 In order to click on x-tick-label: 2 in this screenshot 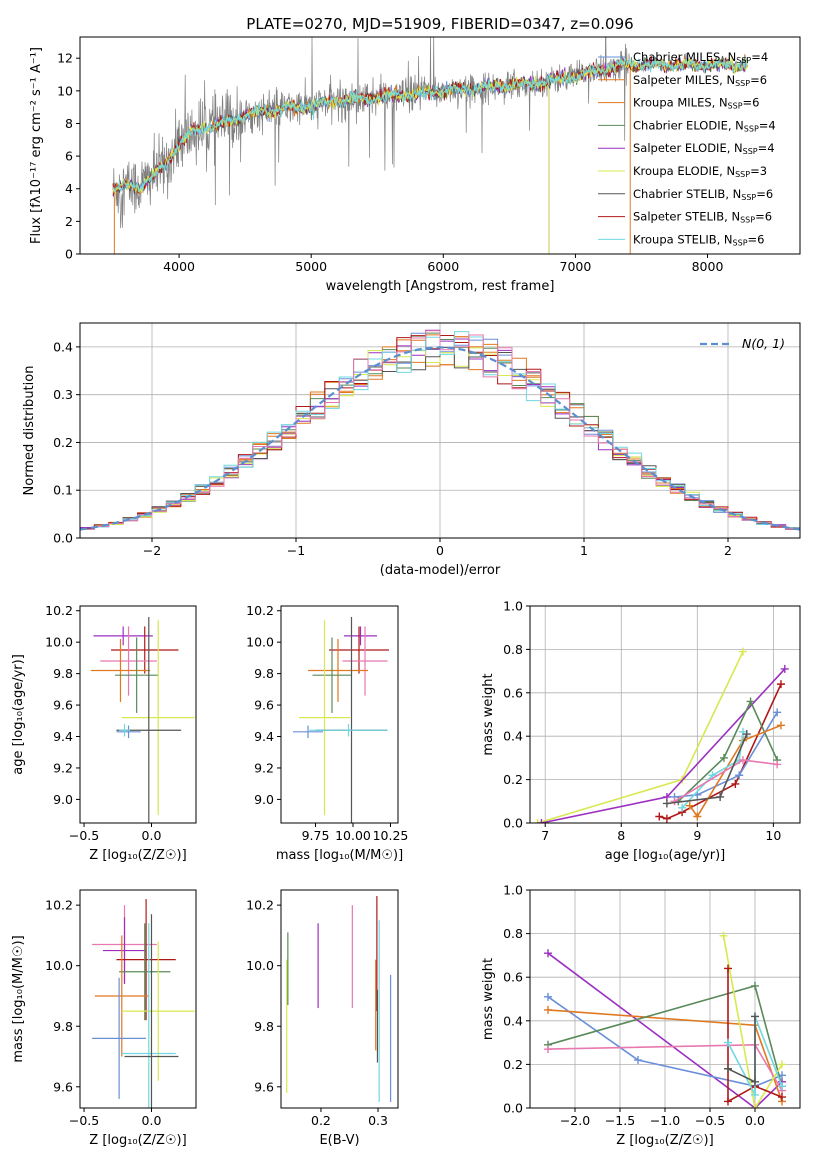, I will do `click(728, 550)`.